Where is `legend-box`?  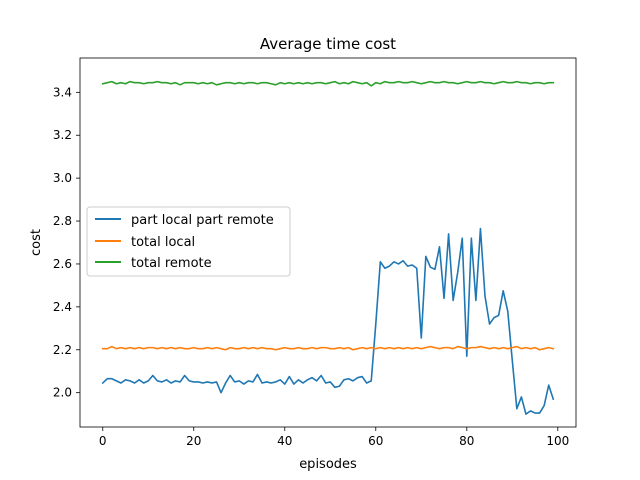 legend-box is located at coordinates (188, 241).